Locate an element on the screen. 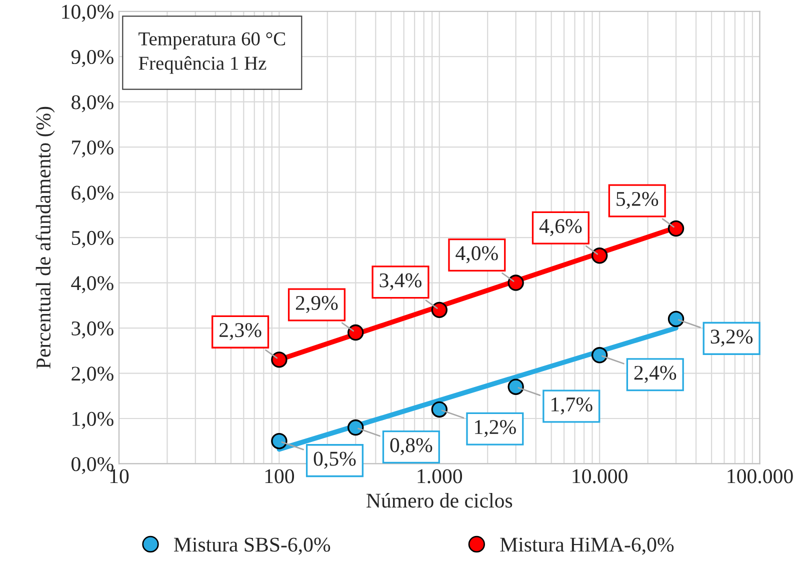 The height and width of the screenshot is (569, 804). data-label: 2,3% is located at coordinates (241, 331).